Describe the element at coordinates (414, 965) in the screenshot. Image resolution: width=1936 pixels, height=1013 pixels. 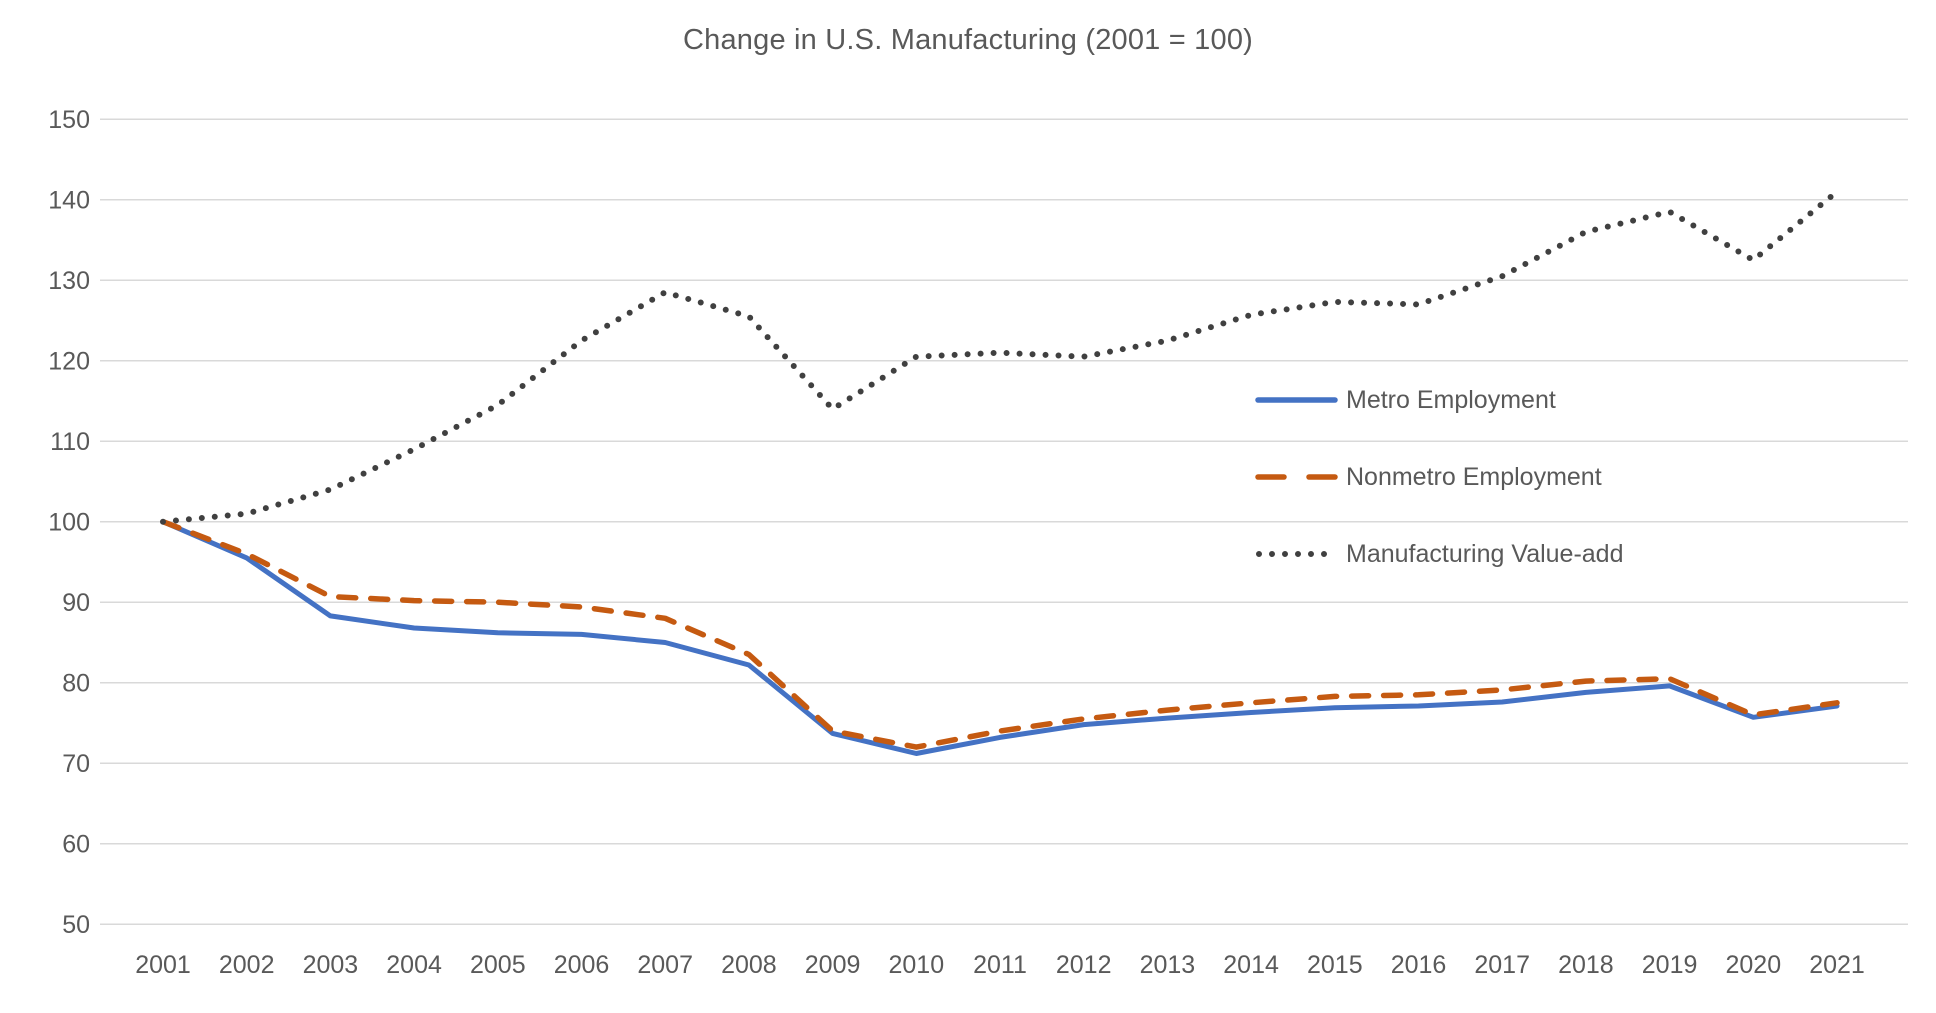
I see `x-axis-tick-label: 2004` at that location.